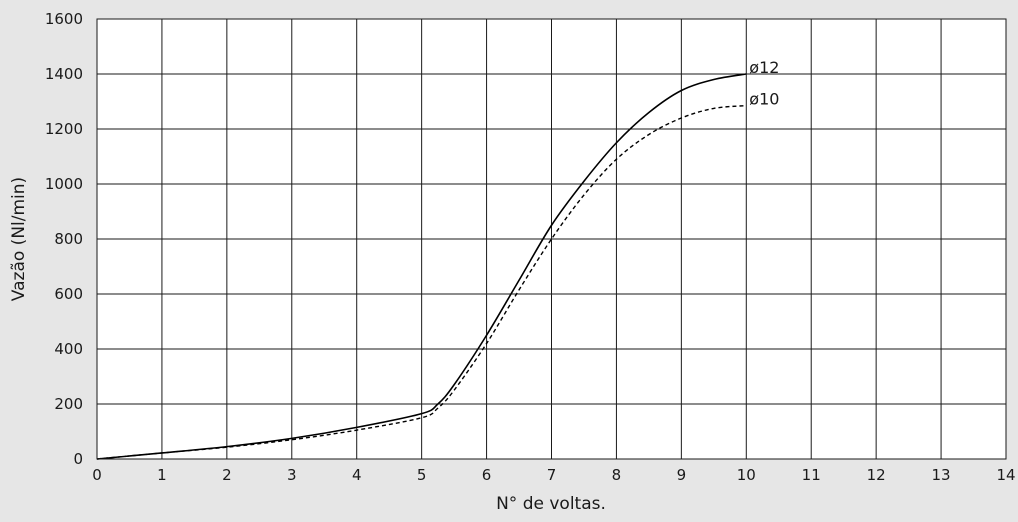  What do you see at coordinates (64, 19) in the screenshot?
I see `y-tick-label: 1600` at bounding box center [64, 19].